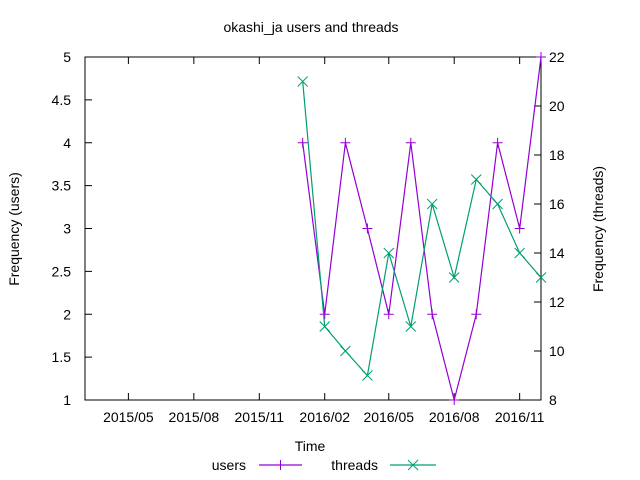 The height and width of the screenshot is (480, 640). What do you see at coordinates (354, 465) in the screenshot?
I see `legend-label: threads` at bounding box center [354, 465].